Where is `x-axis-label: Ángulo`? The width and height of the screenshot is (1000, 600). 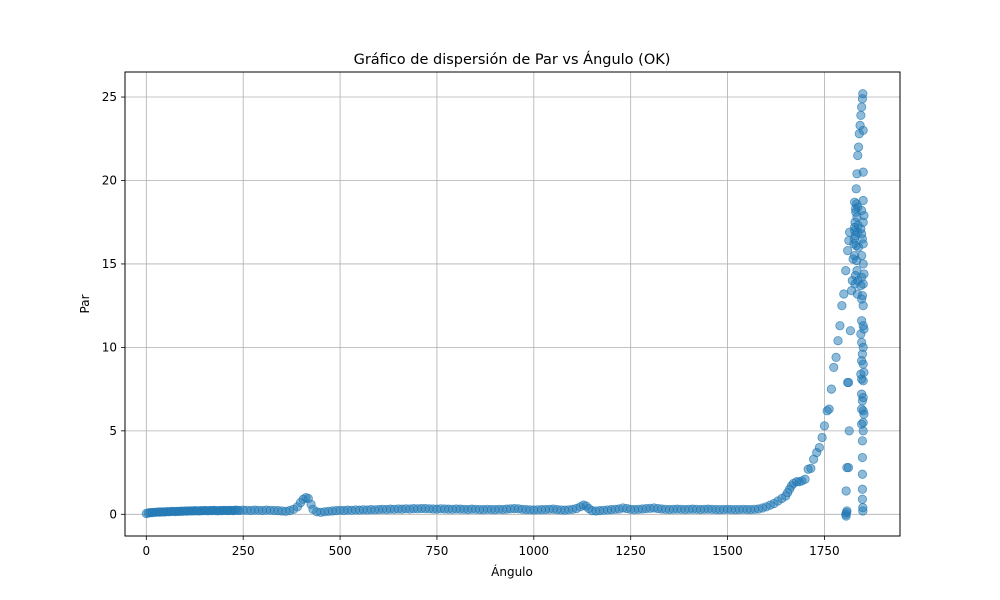
x-axis-label: Ángulo is located at coordinates (512, 571).